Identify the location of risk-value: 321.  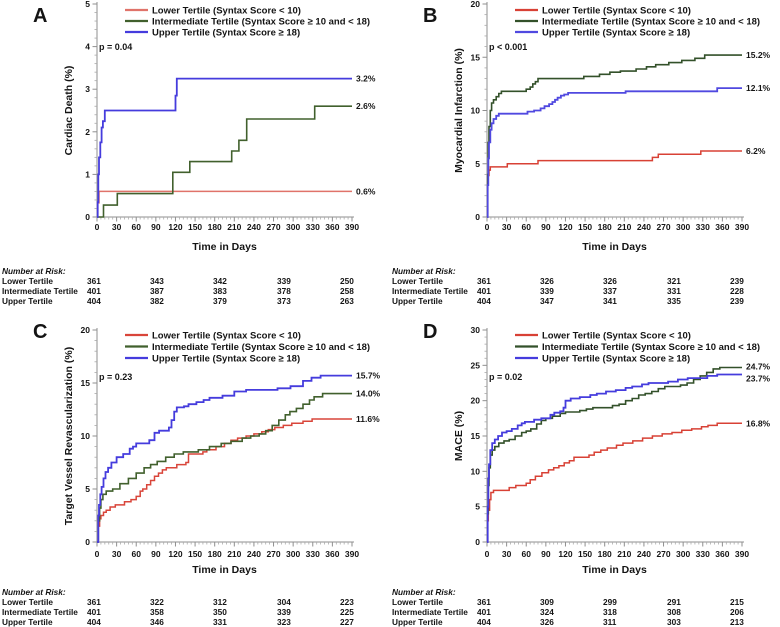
(674, 281).